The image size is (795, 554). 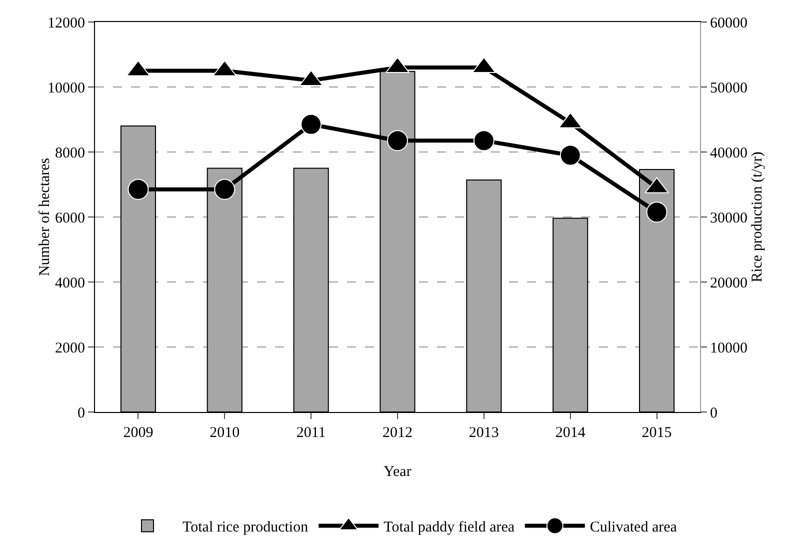 What do you see at coordinates (138, 433) in the screenshot?
I see `x-tick-label: 2009` at bounding box center [138, 433].